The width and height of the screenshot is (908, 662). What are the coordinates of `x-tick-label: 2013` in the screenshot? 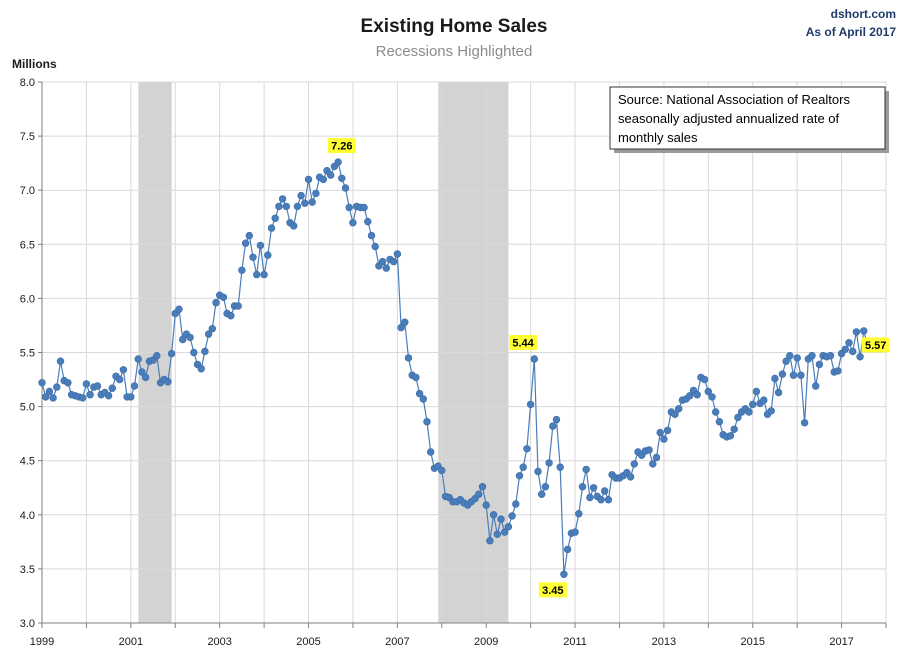 It's located at (664, 642).